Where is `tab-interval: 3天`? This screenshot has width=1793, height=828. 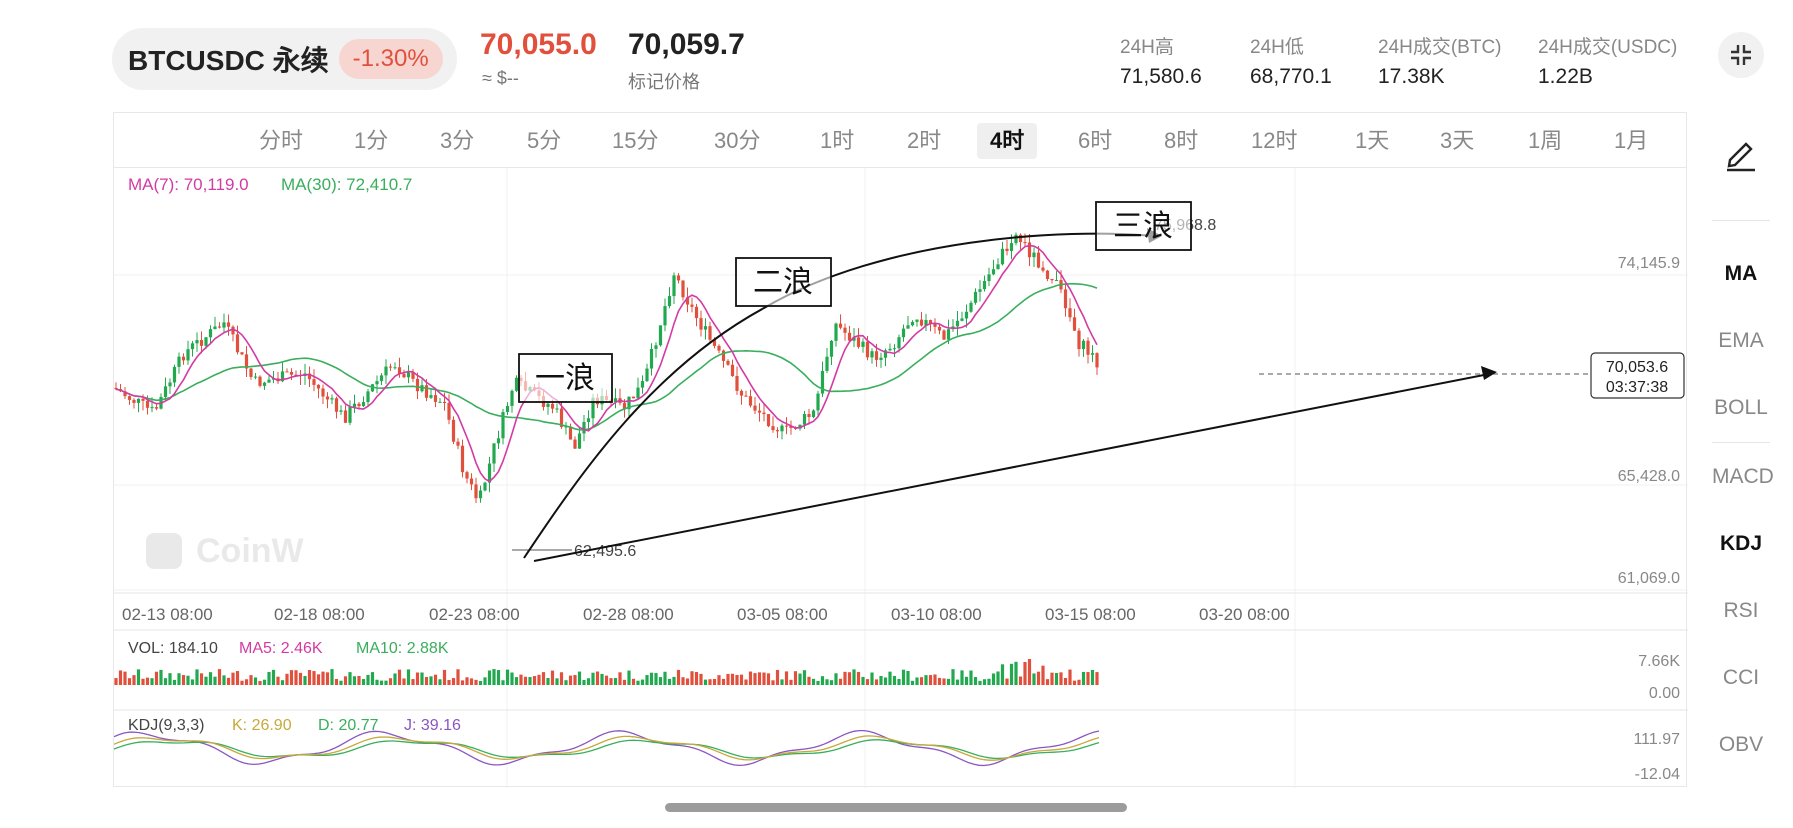 tab-interval: 3天 is located at coordinates (1457, 140).